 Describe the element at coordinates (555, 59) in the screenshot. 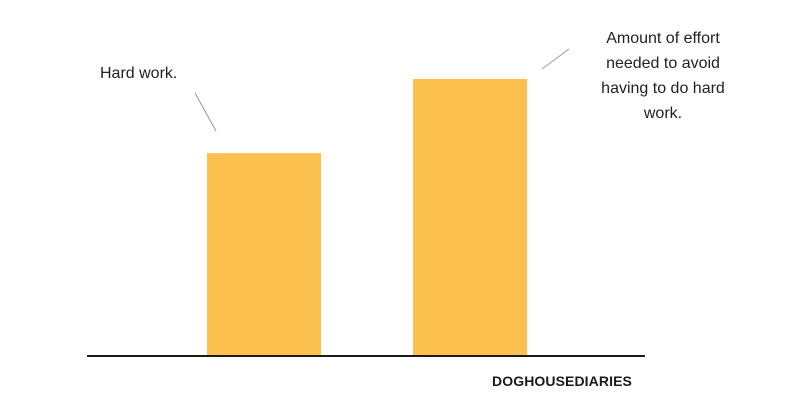

I see `annotation-leader-line-avoid-effort` at that location.